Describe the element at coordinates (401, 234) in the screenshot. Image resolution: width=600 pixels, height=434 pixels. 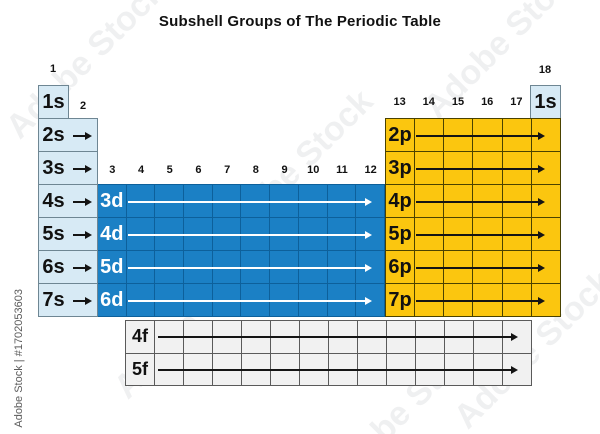
I see `p-block-label-5p: 5p` at that location.